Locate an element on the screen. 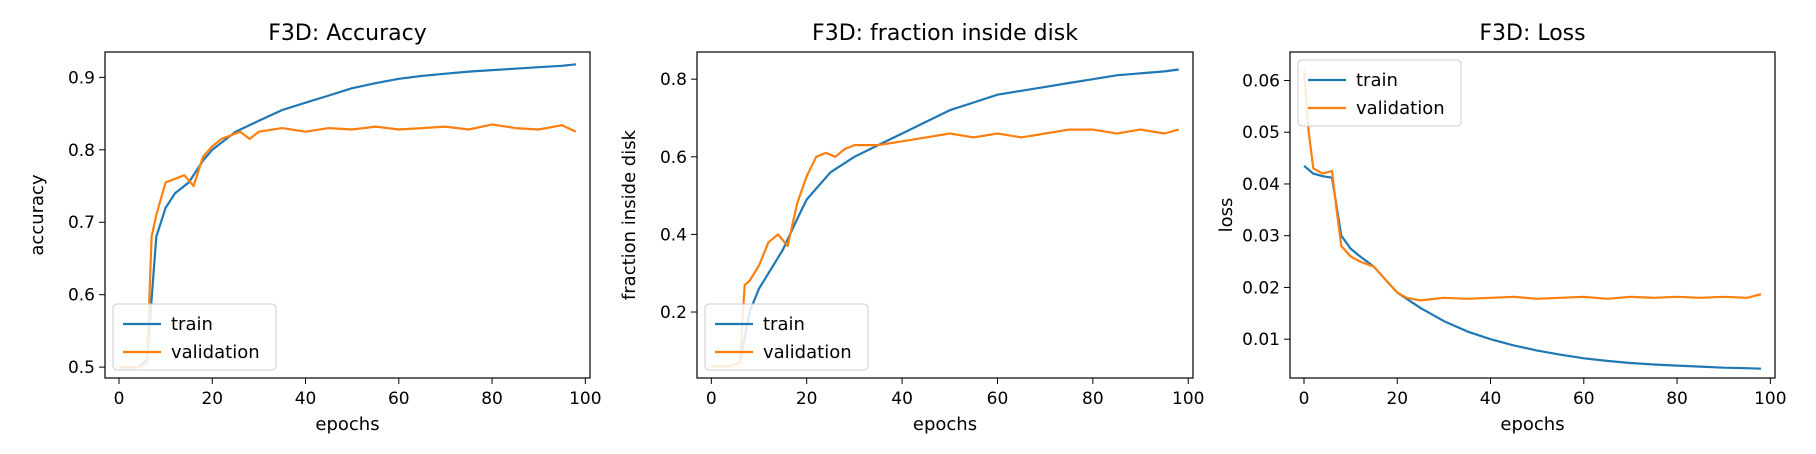  series-line-train is located at coordinates (1532, 267).